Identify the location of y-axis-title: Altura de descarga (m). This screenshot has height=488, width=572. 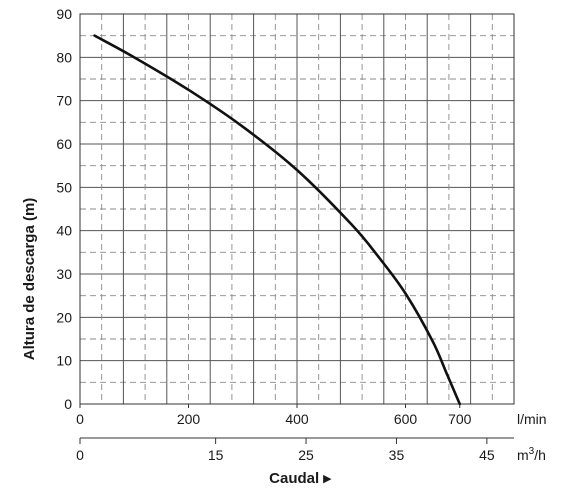
(29, 279).